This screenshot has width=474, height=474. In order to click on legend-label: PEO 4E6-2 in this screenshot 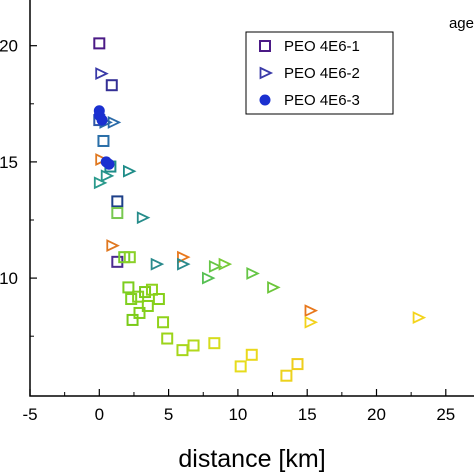, I will do `click(322, 73)`.